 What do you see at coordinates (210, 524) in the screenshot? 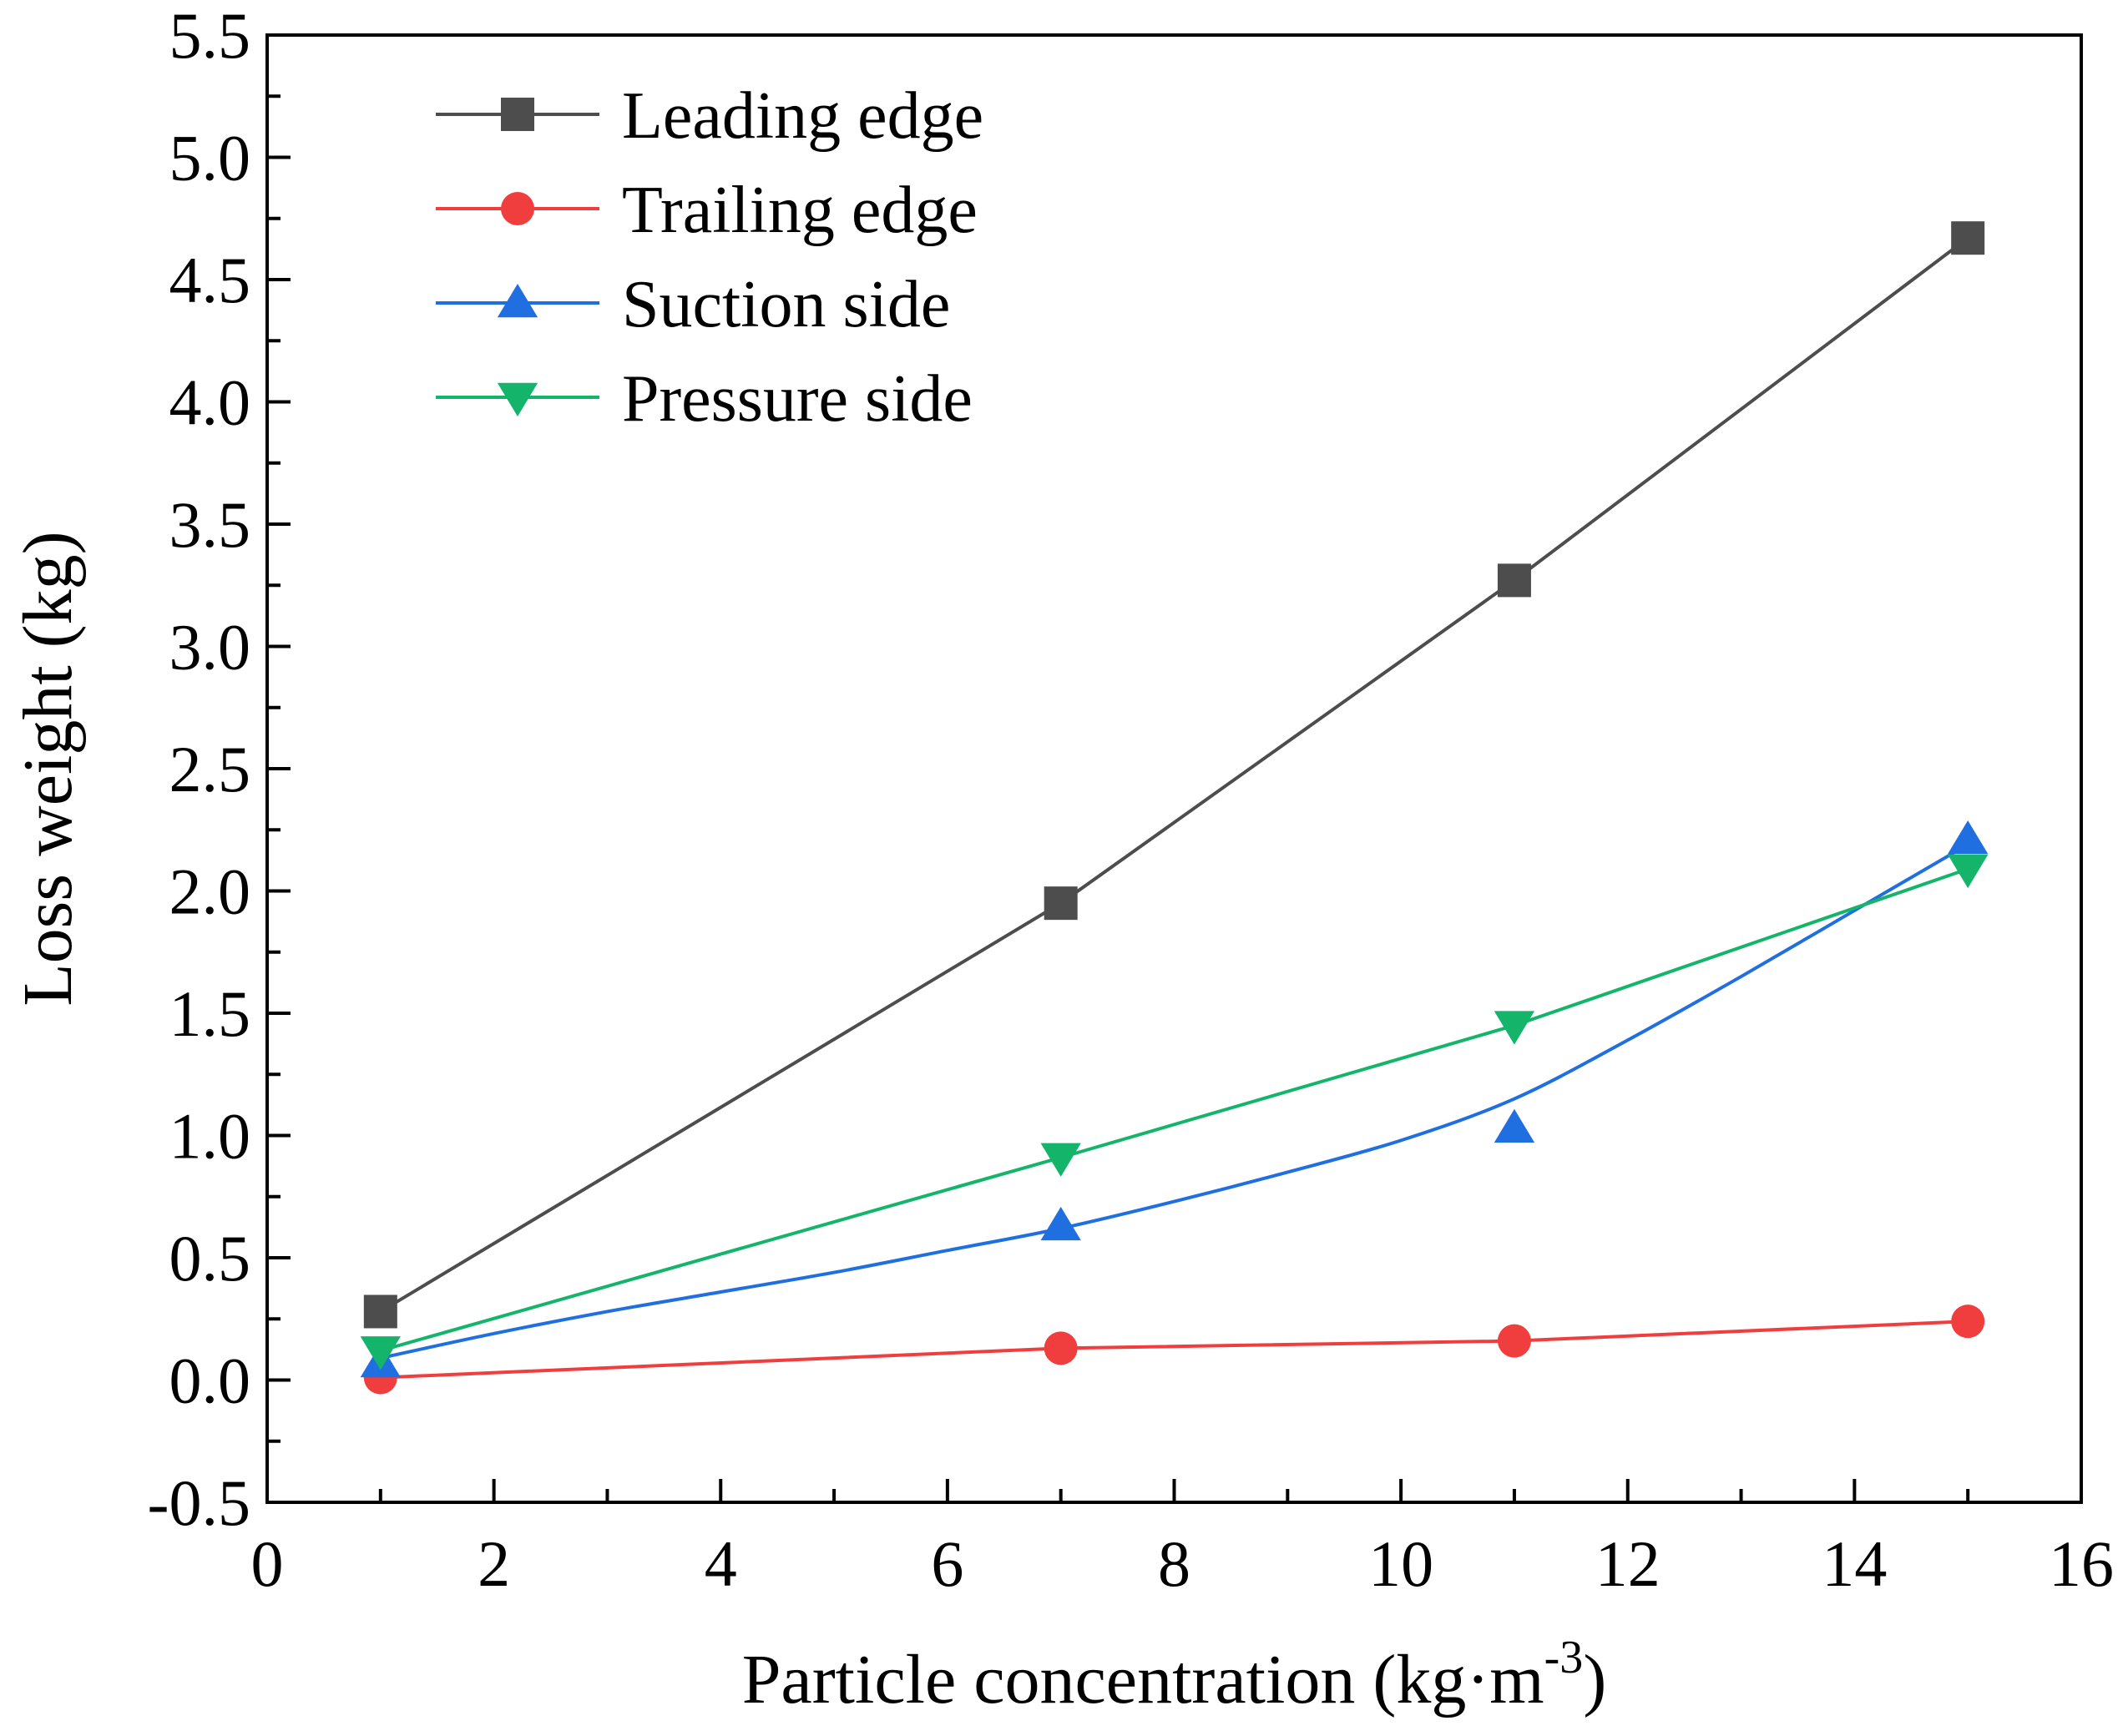
I see `y-tick-label: 3.5` at bounding box center [210, 524].